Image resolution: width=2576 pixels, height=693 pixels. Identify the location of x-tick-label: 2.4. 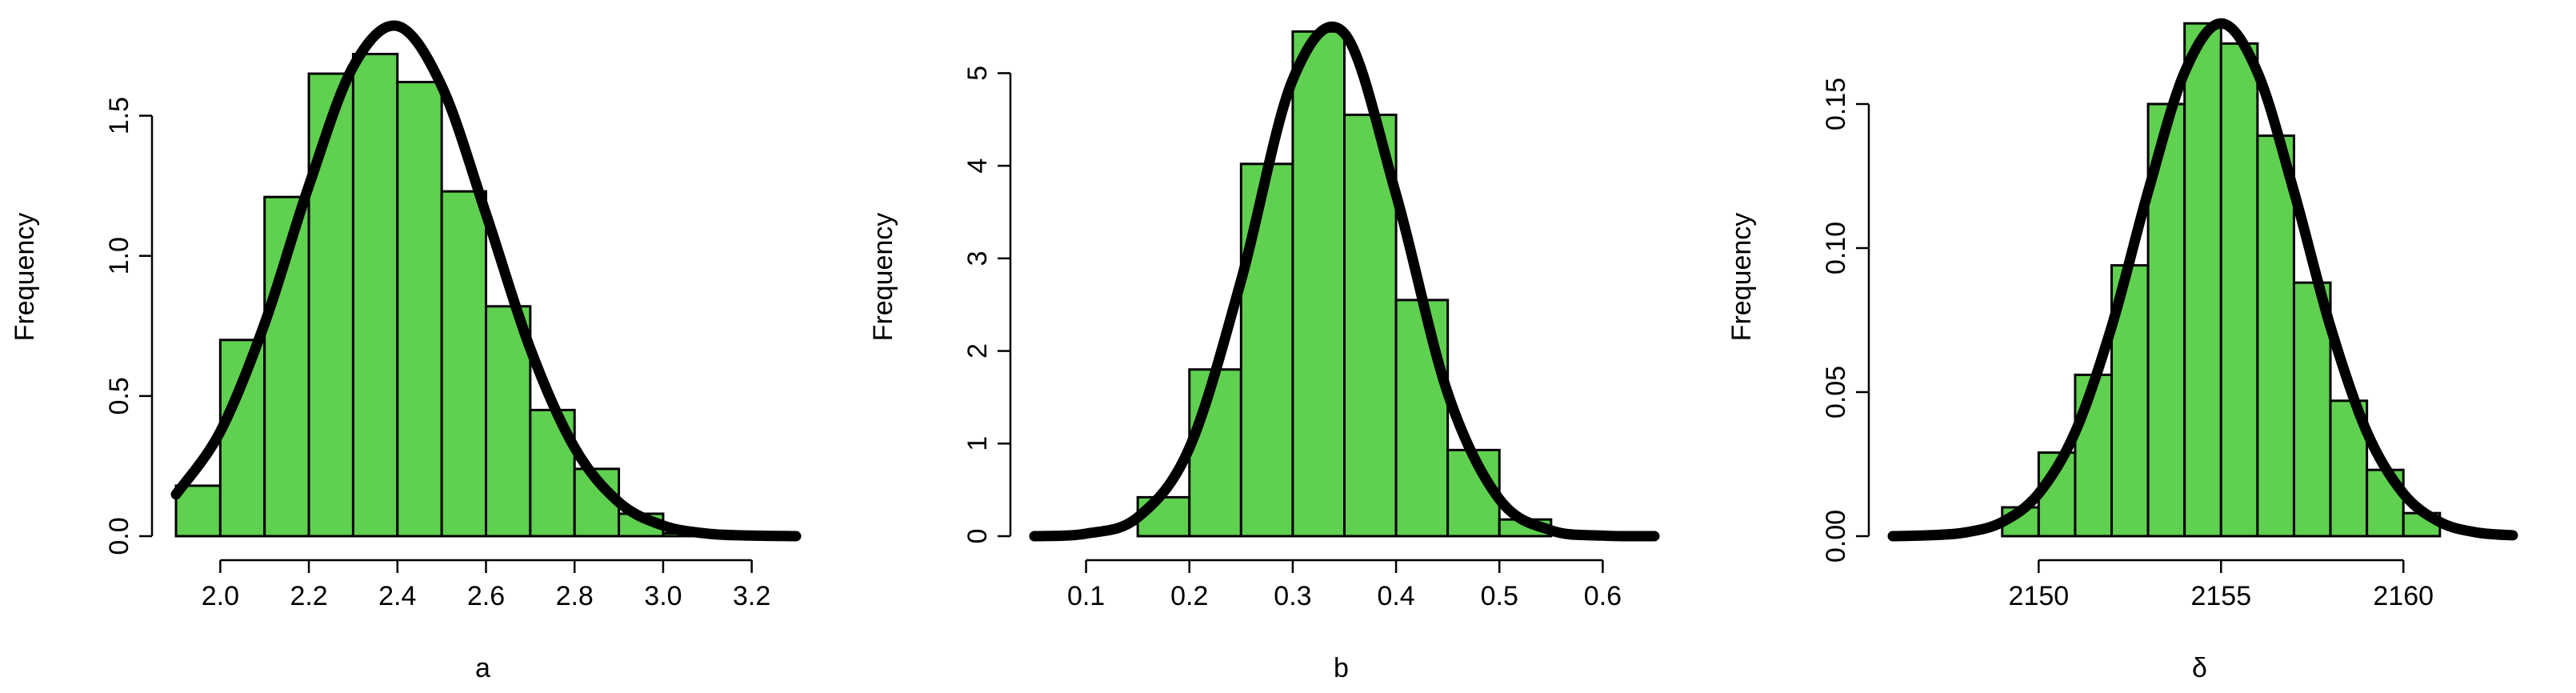
(397, 596).